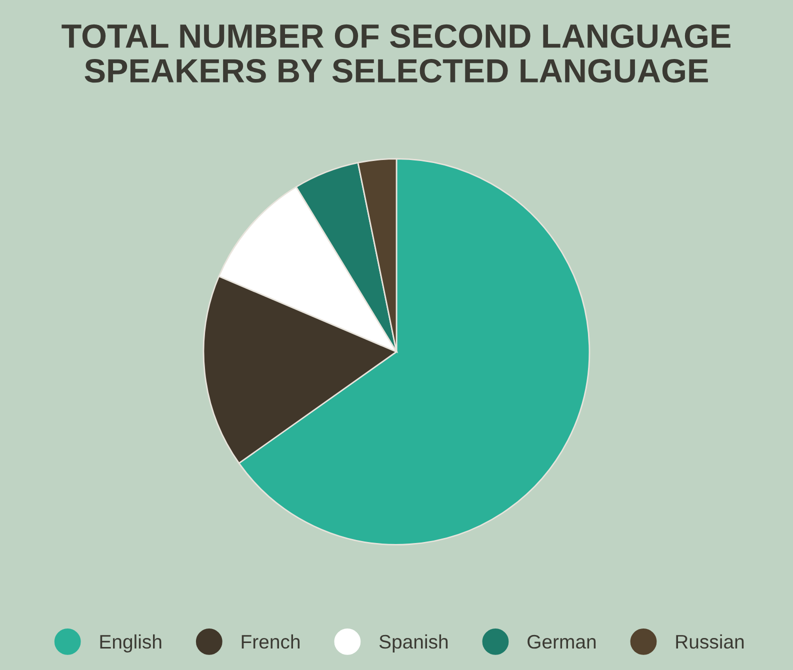 The image size is (793, 670). What do you see at coordinates (710, 641) in the screenshot?
I see `legend-label: Russian` at bounding box center [710, 641].